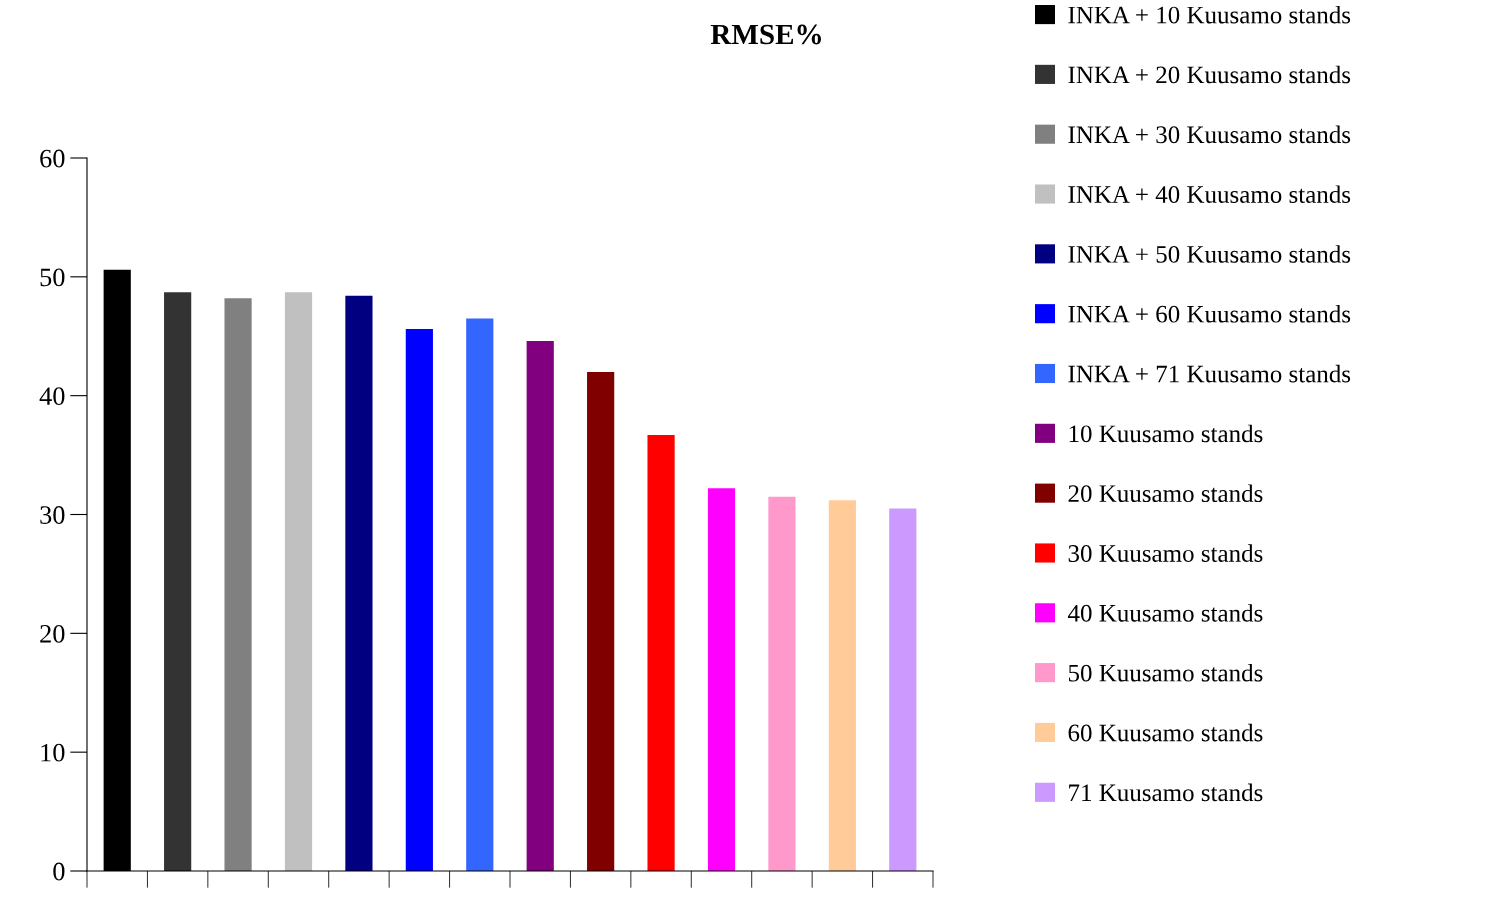  Describe the element at coordinates (52, 277) in the screenshot. I see `y-tick-label: 50` at that location.